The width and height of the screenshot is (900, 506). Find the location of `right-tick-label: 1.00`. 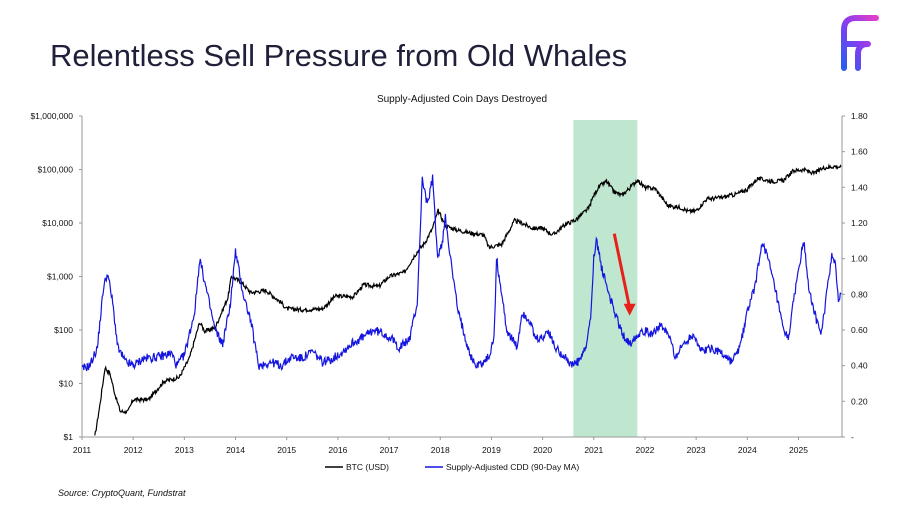

right-tick-label: 1.00 is located at coordinates (859, 259).